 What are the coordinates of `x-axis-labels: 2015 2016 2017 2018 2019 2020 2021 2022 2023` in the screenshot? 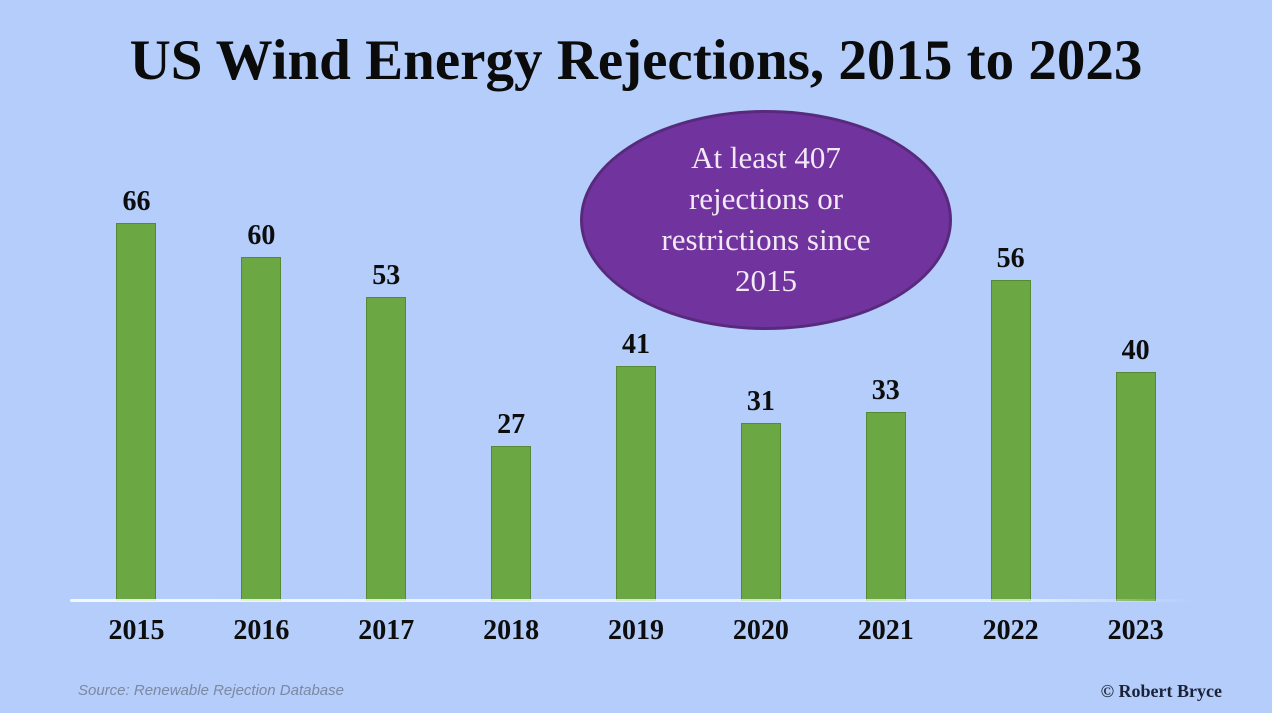 It's located at (636, 631).